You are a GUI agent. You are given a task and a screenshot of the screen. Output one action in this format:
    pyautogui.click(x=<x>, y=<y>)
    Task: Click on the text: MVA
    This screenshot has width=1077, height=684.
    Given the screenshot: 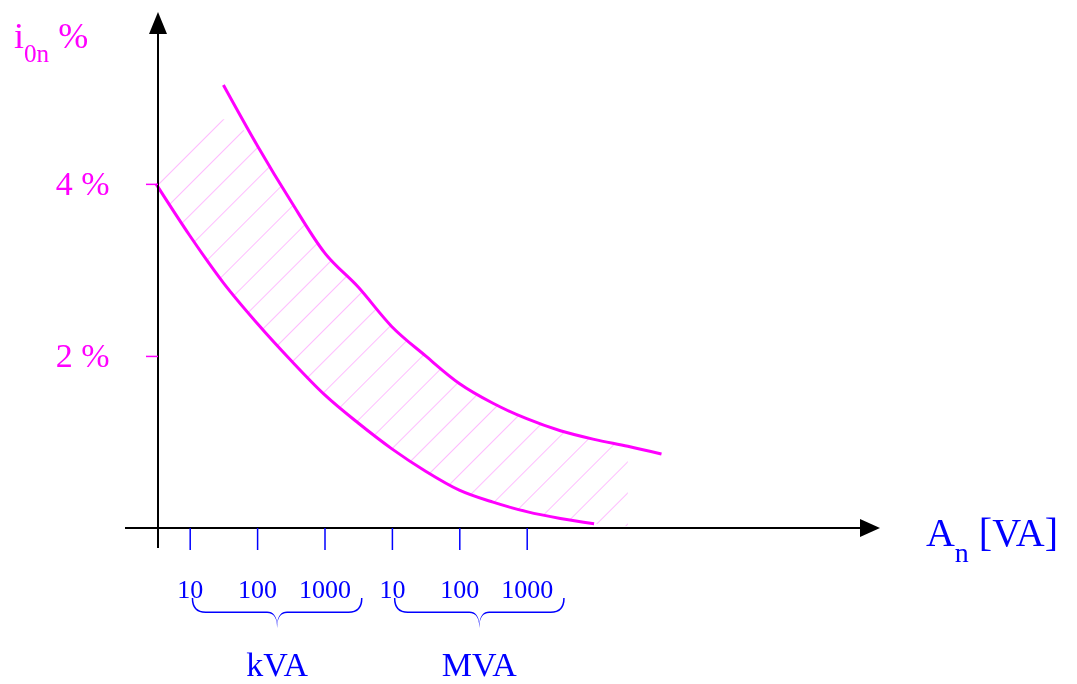 What is the action you would take?
    pyautogui.click(x=479, y=664)
    